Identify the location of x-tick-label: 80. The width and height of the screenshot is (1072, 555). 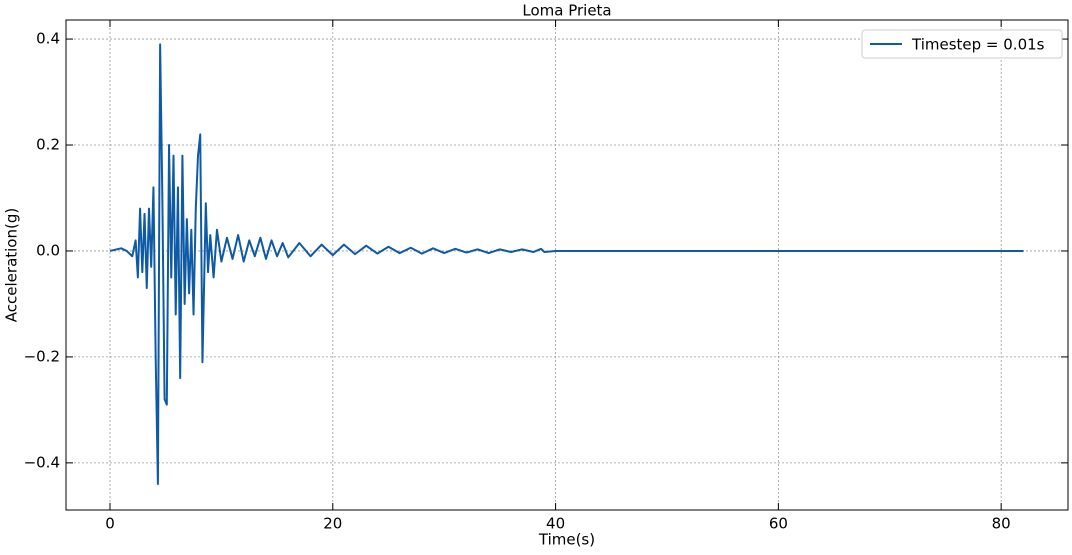
(1001, 524).